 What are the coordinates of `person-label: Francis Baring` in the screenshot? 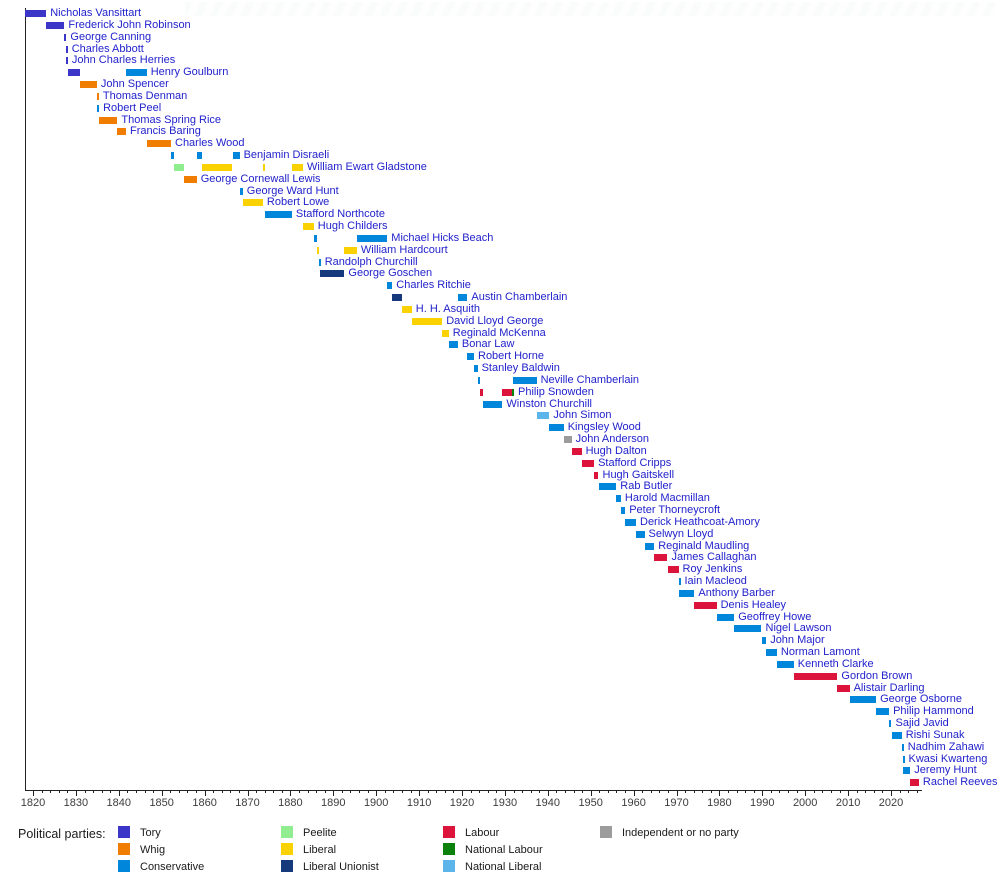 It's located at (165, 131).